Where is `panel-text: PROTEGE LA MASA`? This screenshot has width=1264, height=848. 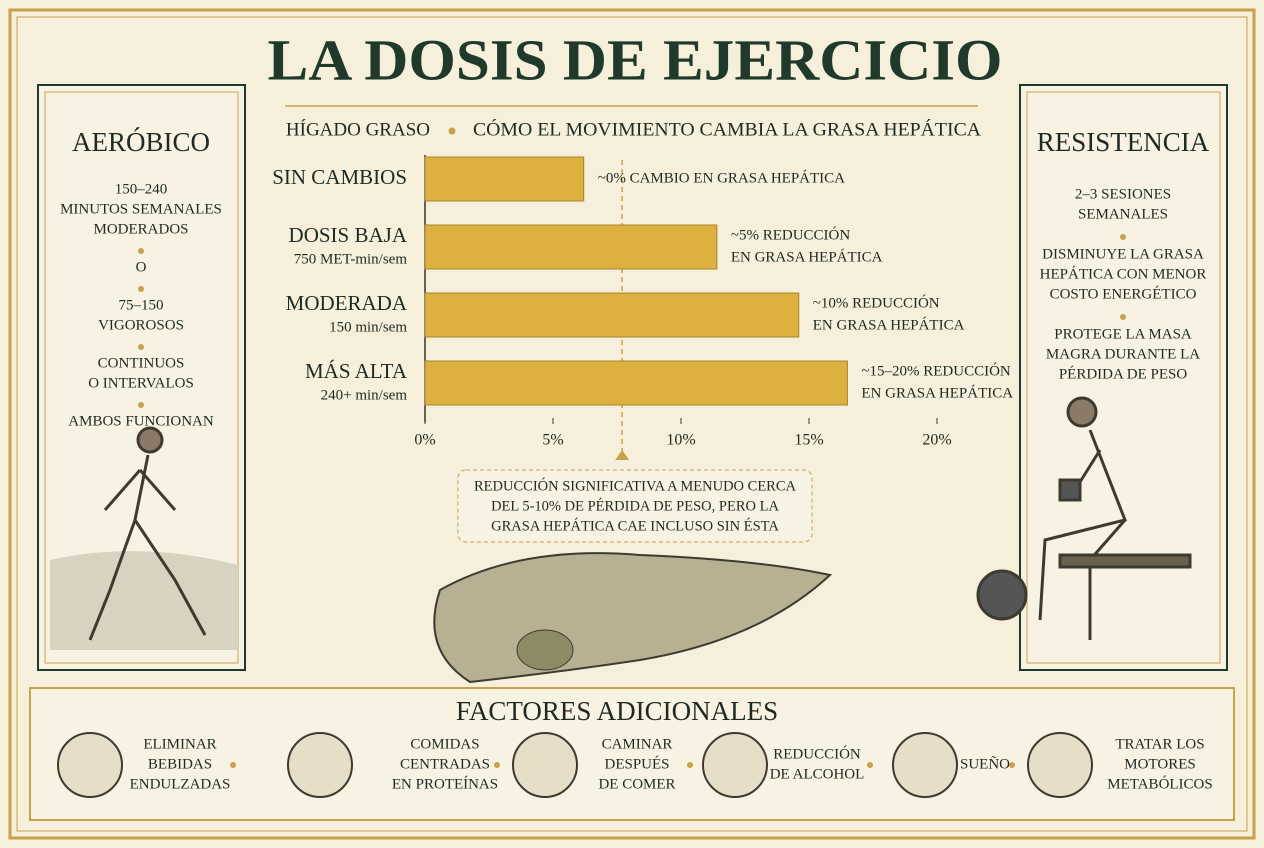
panel-text: PROTEGE LA MASA is located at coordinates (1123, 334).